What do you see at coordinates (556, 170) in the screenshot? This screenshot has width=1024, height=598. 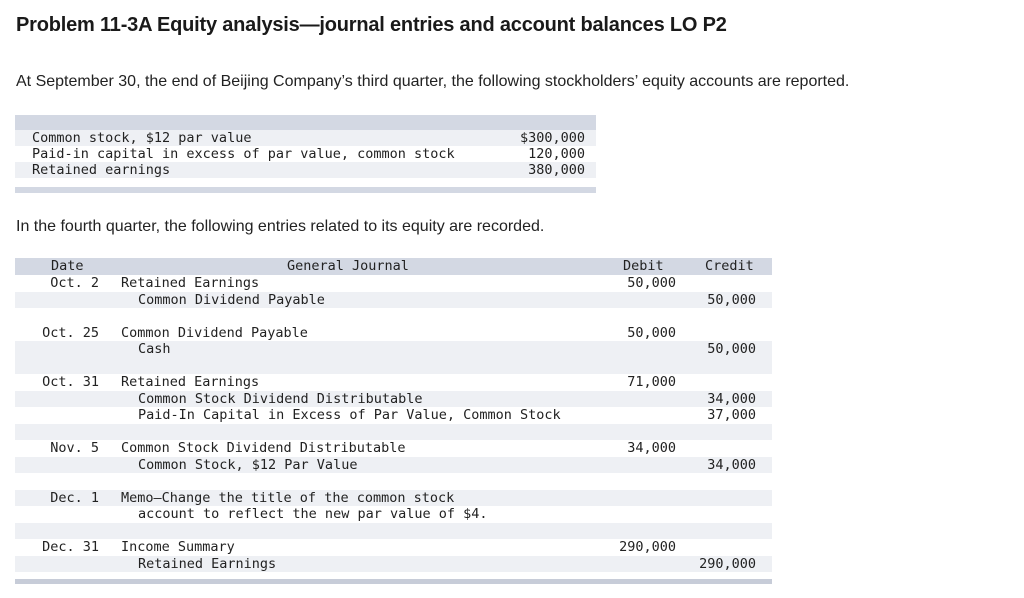 I see `equity-row-amount: 380,000` at bounding box center [556, 170].